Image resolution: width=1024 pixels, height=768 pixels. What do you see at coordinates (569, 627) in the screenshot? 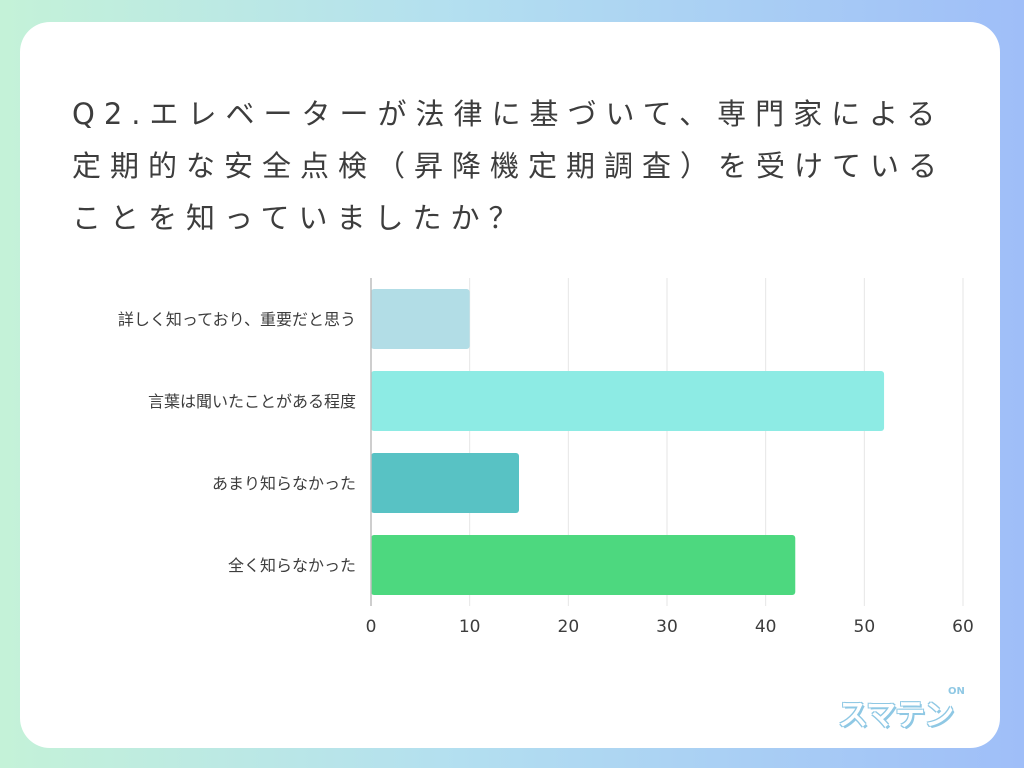
I see `x-tick-label: 20` at bounding box center [569, 627].